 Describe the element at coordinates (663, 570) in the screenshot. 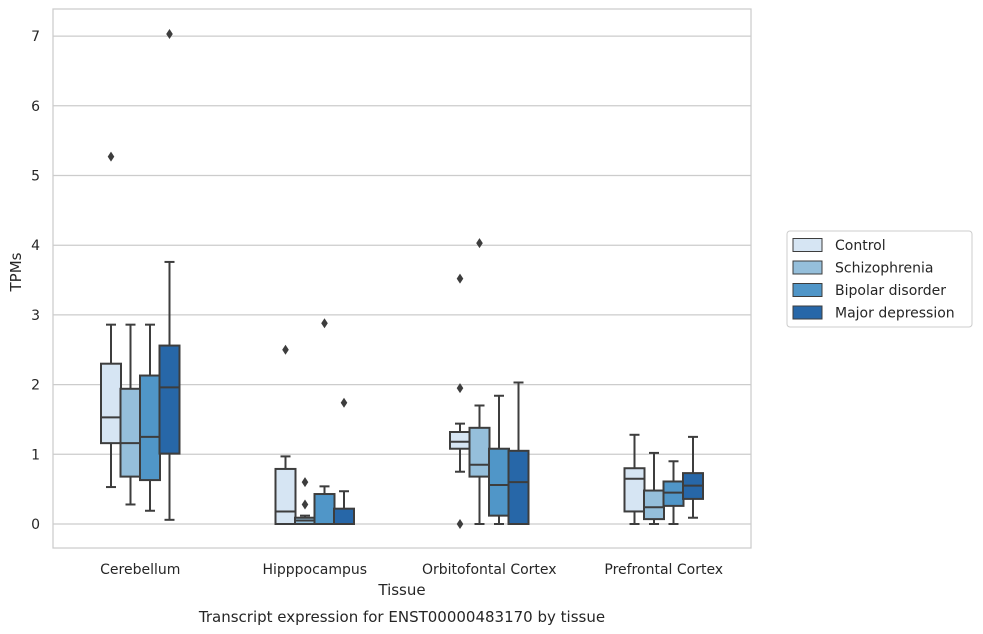

I see `x-tick-label: Prefrontal Cortex` at that location.